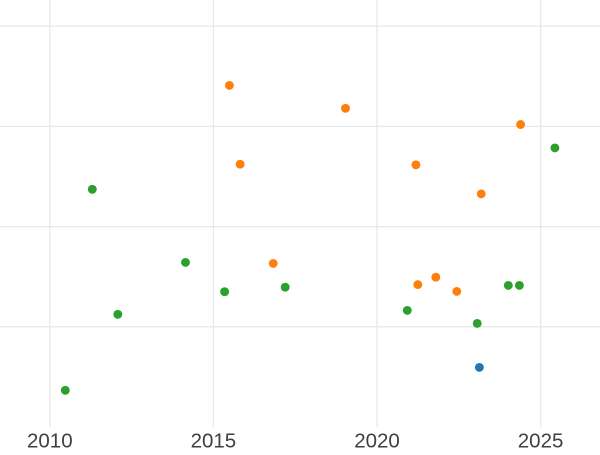 This screenshot has height=455, width=600. I want to click on svg-text: 2020, so click(377, 440).